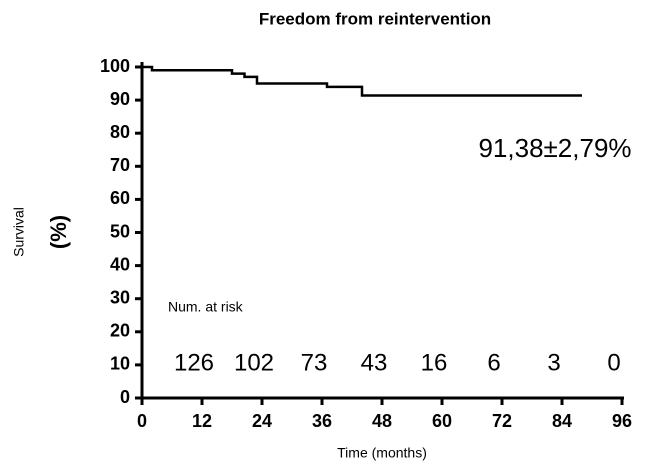 The width and height of the screenshot is (654, 467). What do you see at coordinates (562, 421) in the screenshot?
I see `x-tick-label: 84` at bounding box center [562, 421].